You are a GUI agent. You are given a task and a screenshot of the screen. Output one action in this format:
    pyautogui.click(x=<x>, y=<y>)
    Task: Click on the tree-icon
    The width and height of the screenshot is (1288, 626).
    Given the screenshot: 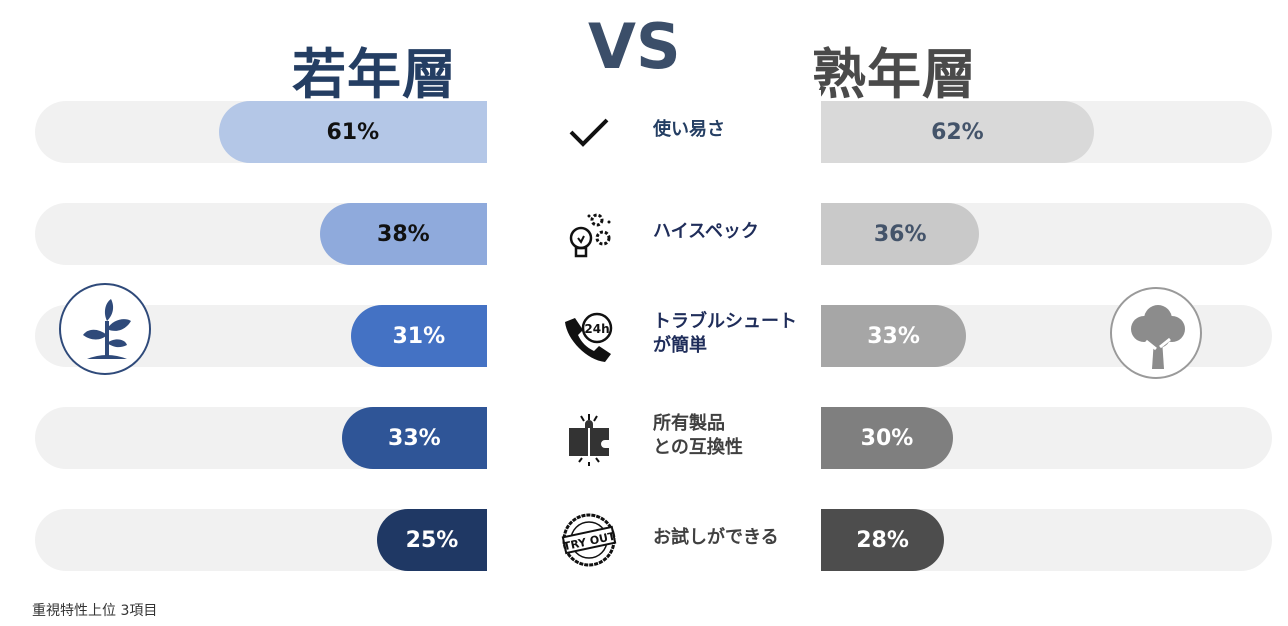 What is the action you would take?
    pyautogui.click(x=1156, y=333)
    